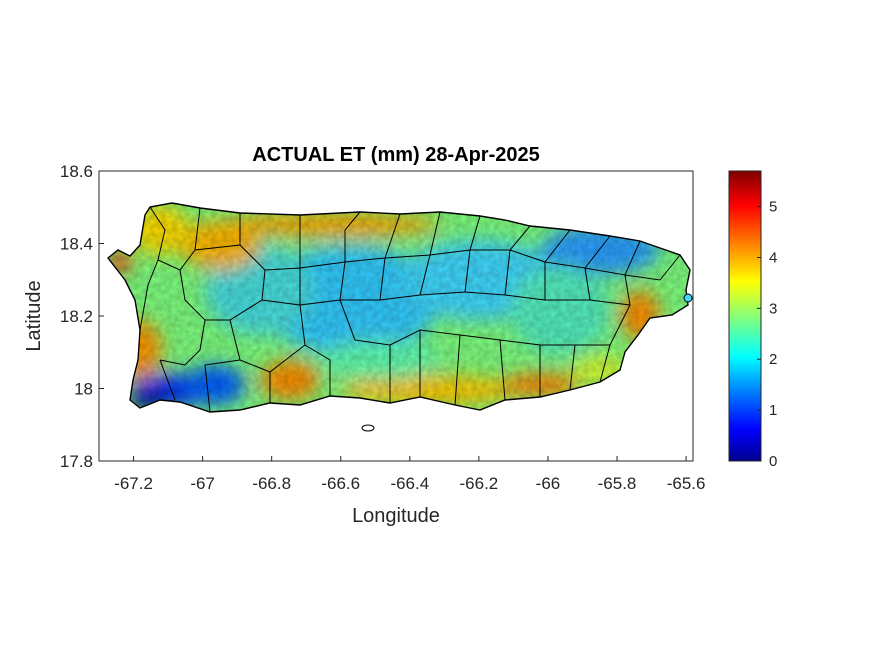  I want to click on colorbar-tick-label: 5, so click(773, 207).